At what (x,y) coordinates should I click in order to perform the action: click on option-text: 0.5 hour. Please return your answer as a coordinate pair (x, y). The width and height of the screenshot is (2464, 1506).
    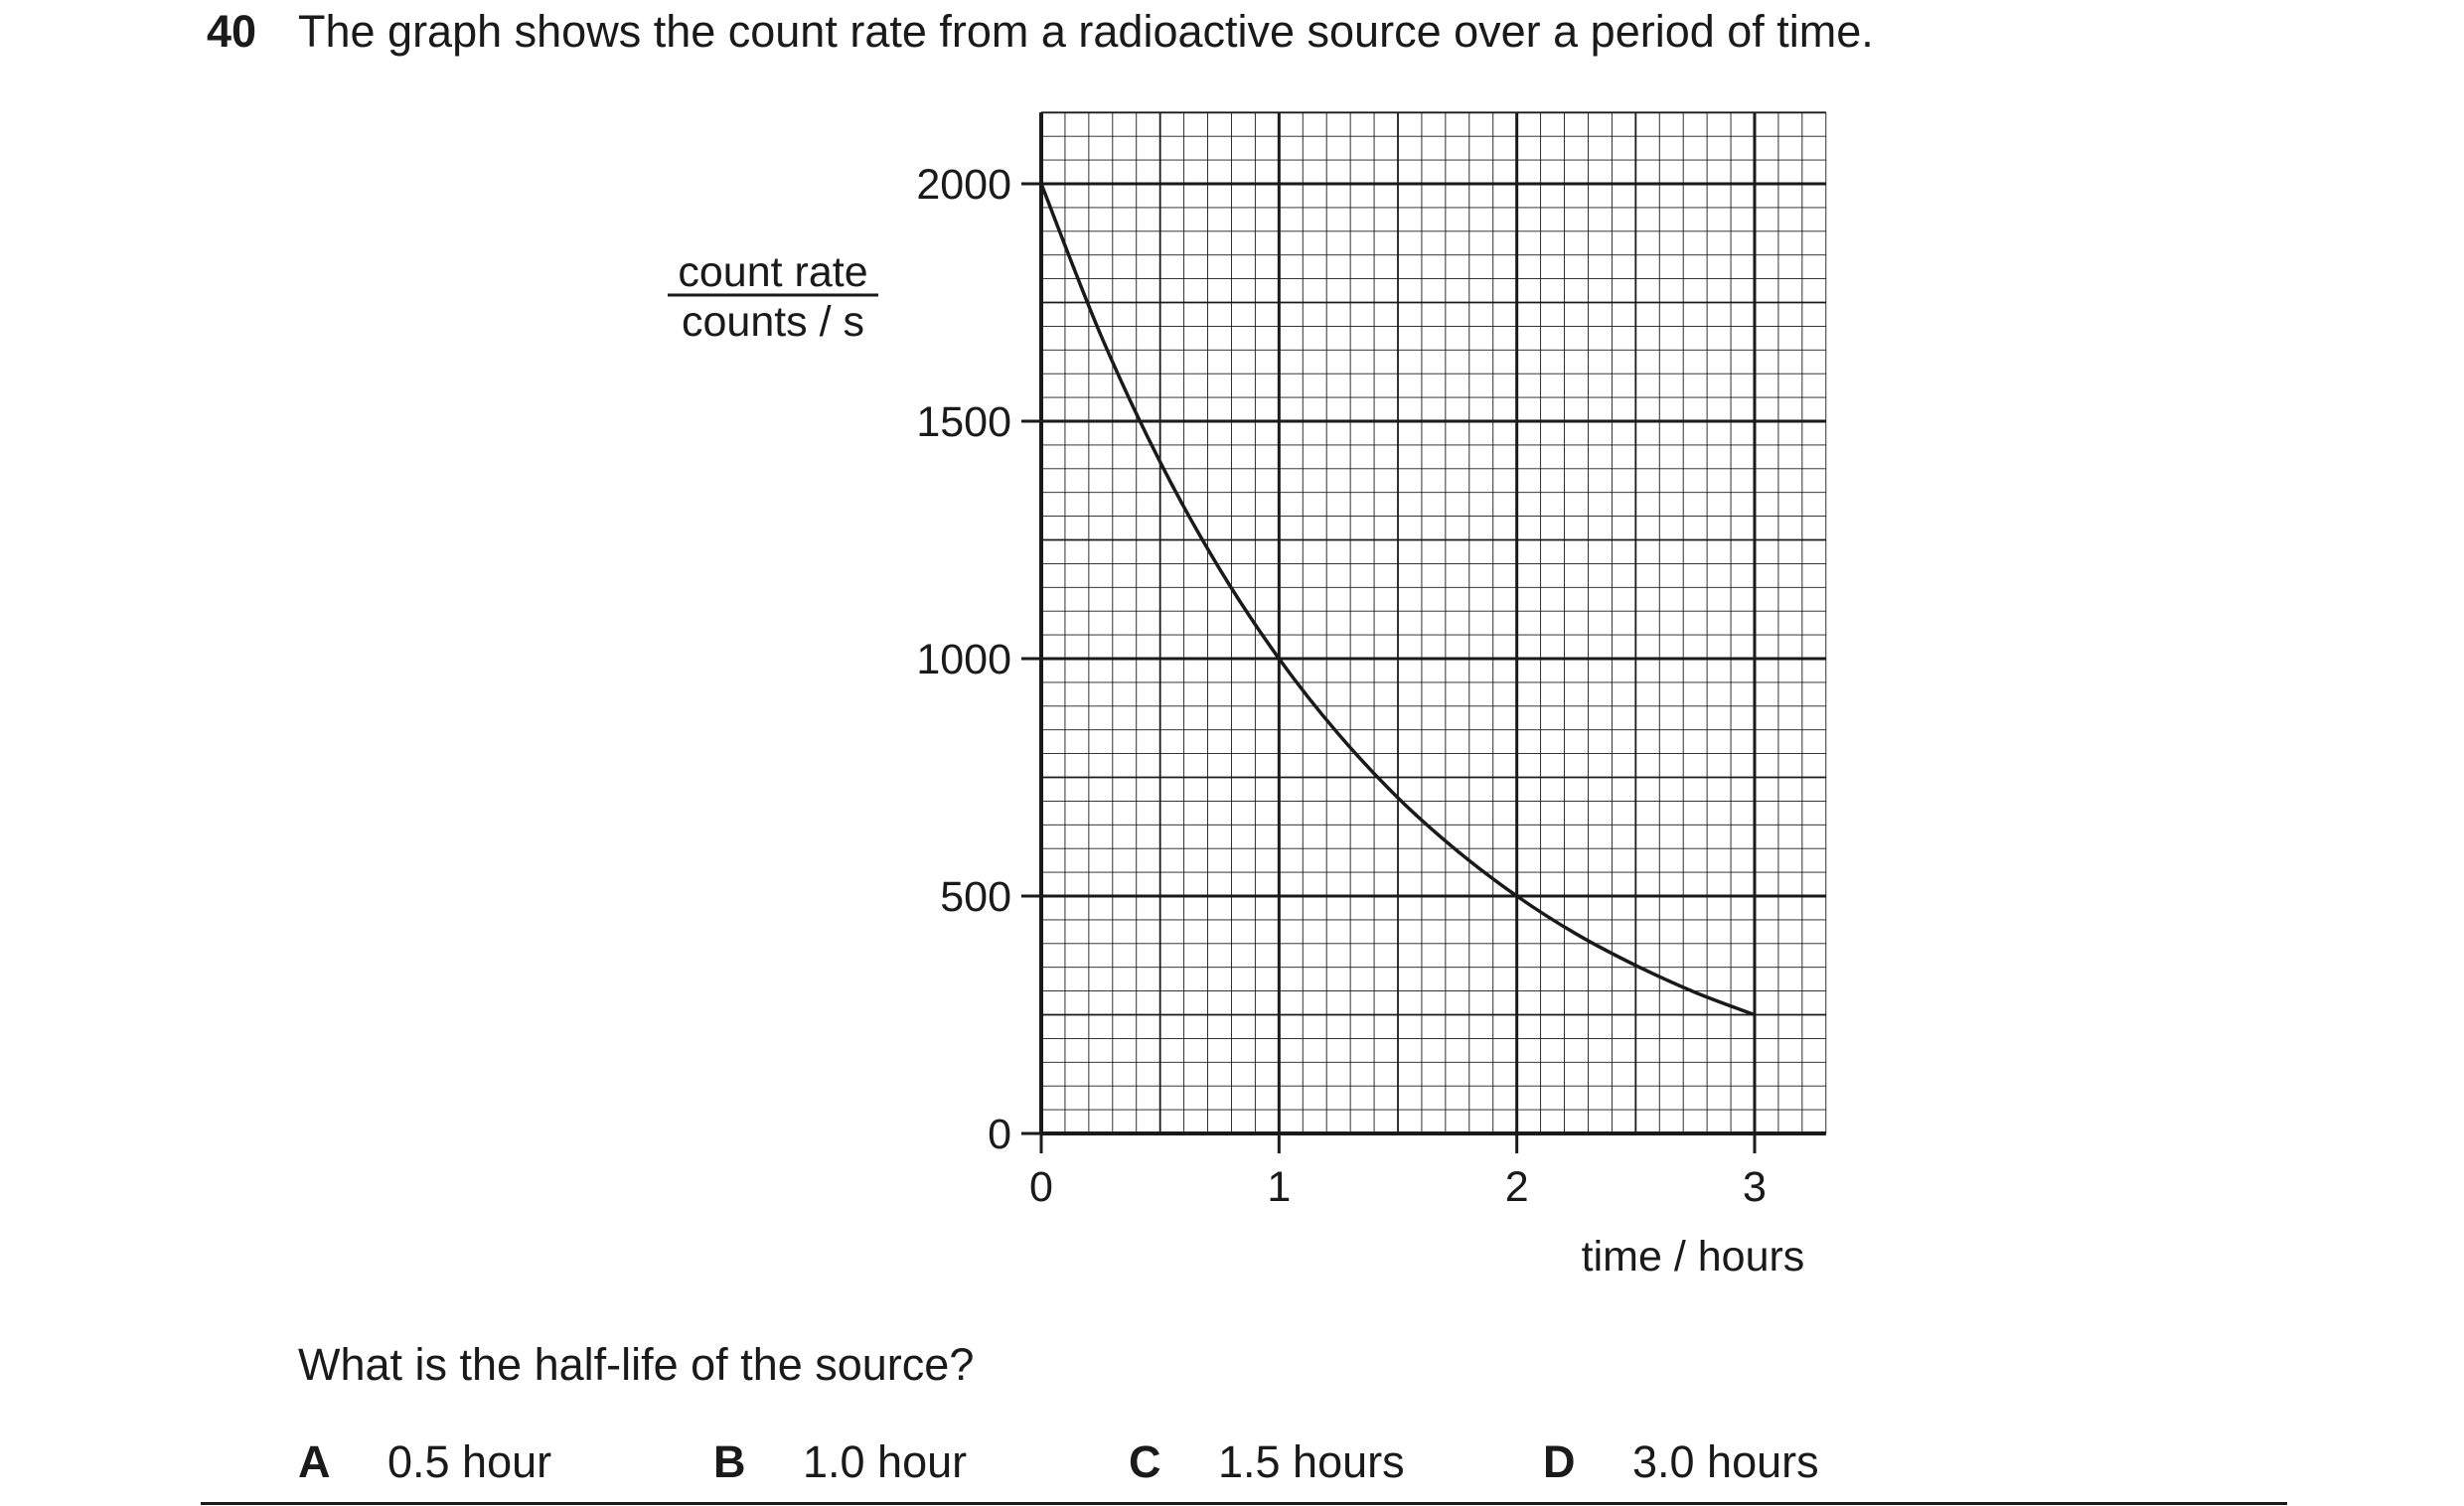
    Looking at the image, I should click on (469, 1461).